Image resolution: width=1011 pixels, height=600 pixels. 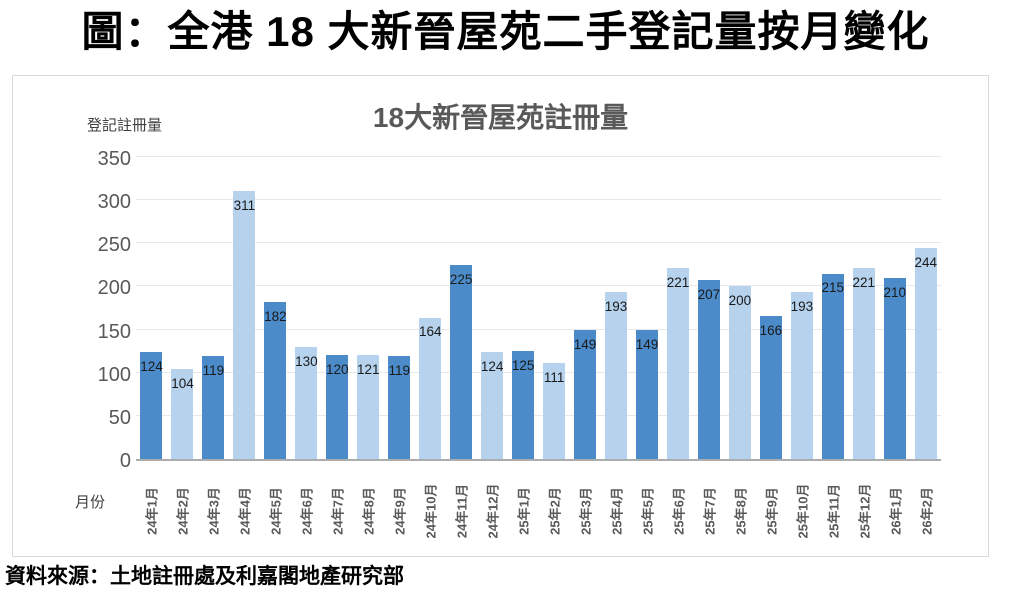 I want to click on x-tick-label: 25年7月, so click(x=710, y=511).